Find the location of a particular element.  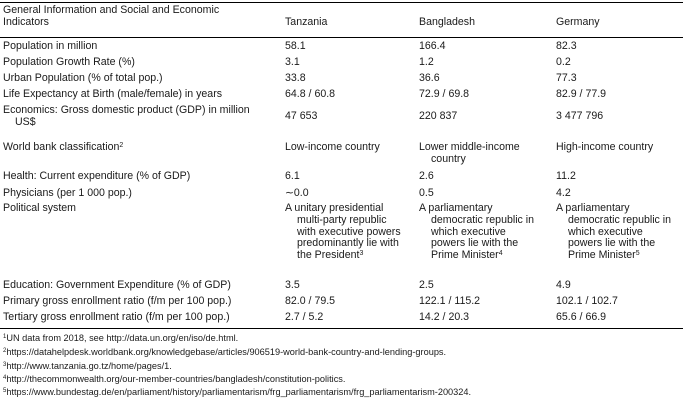

footnote-mark: 1 is located at coordinates (5, 337).